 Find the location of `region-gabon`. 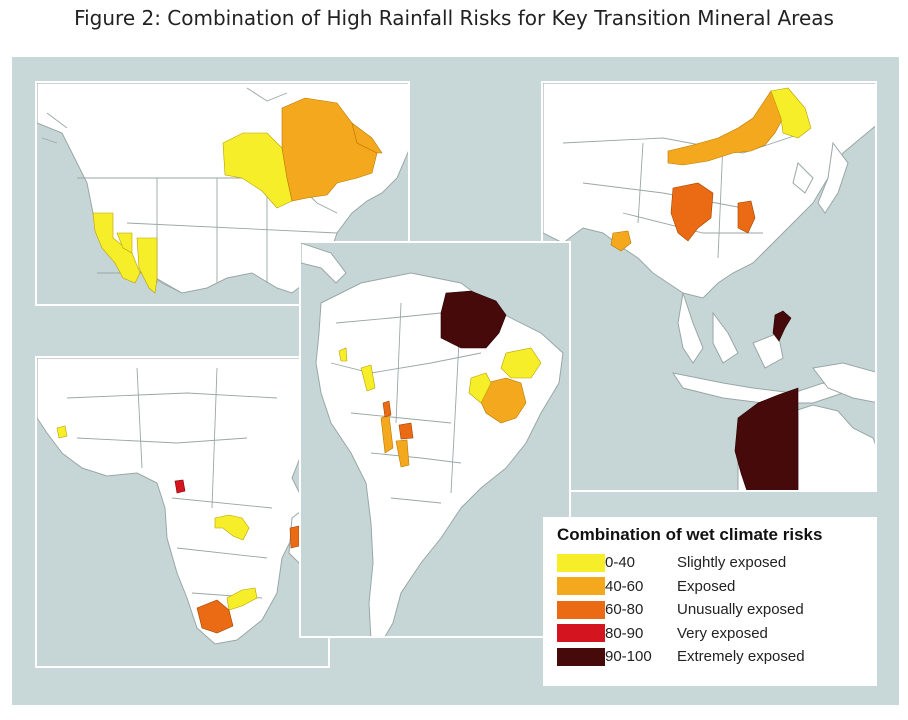

region-gabon is located at coordinates (180, 486).